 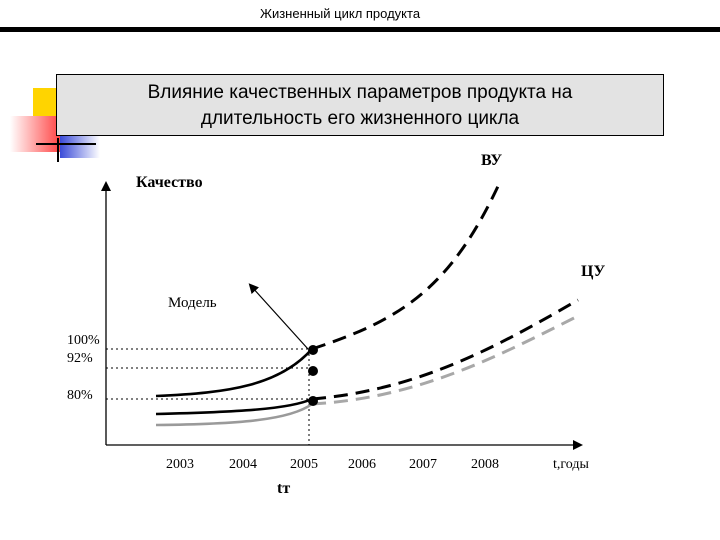 I want to click on x-axis-label: t,годы, so click(x=571, y=464).